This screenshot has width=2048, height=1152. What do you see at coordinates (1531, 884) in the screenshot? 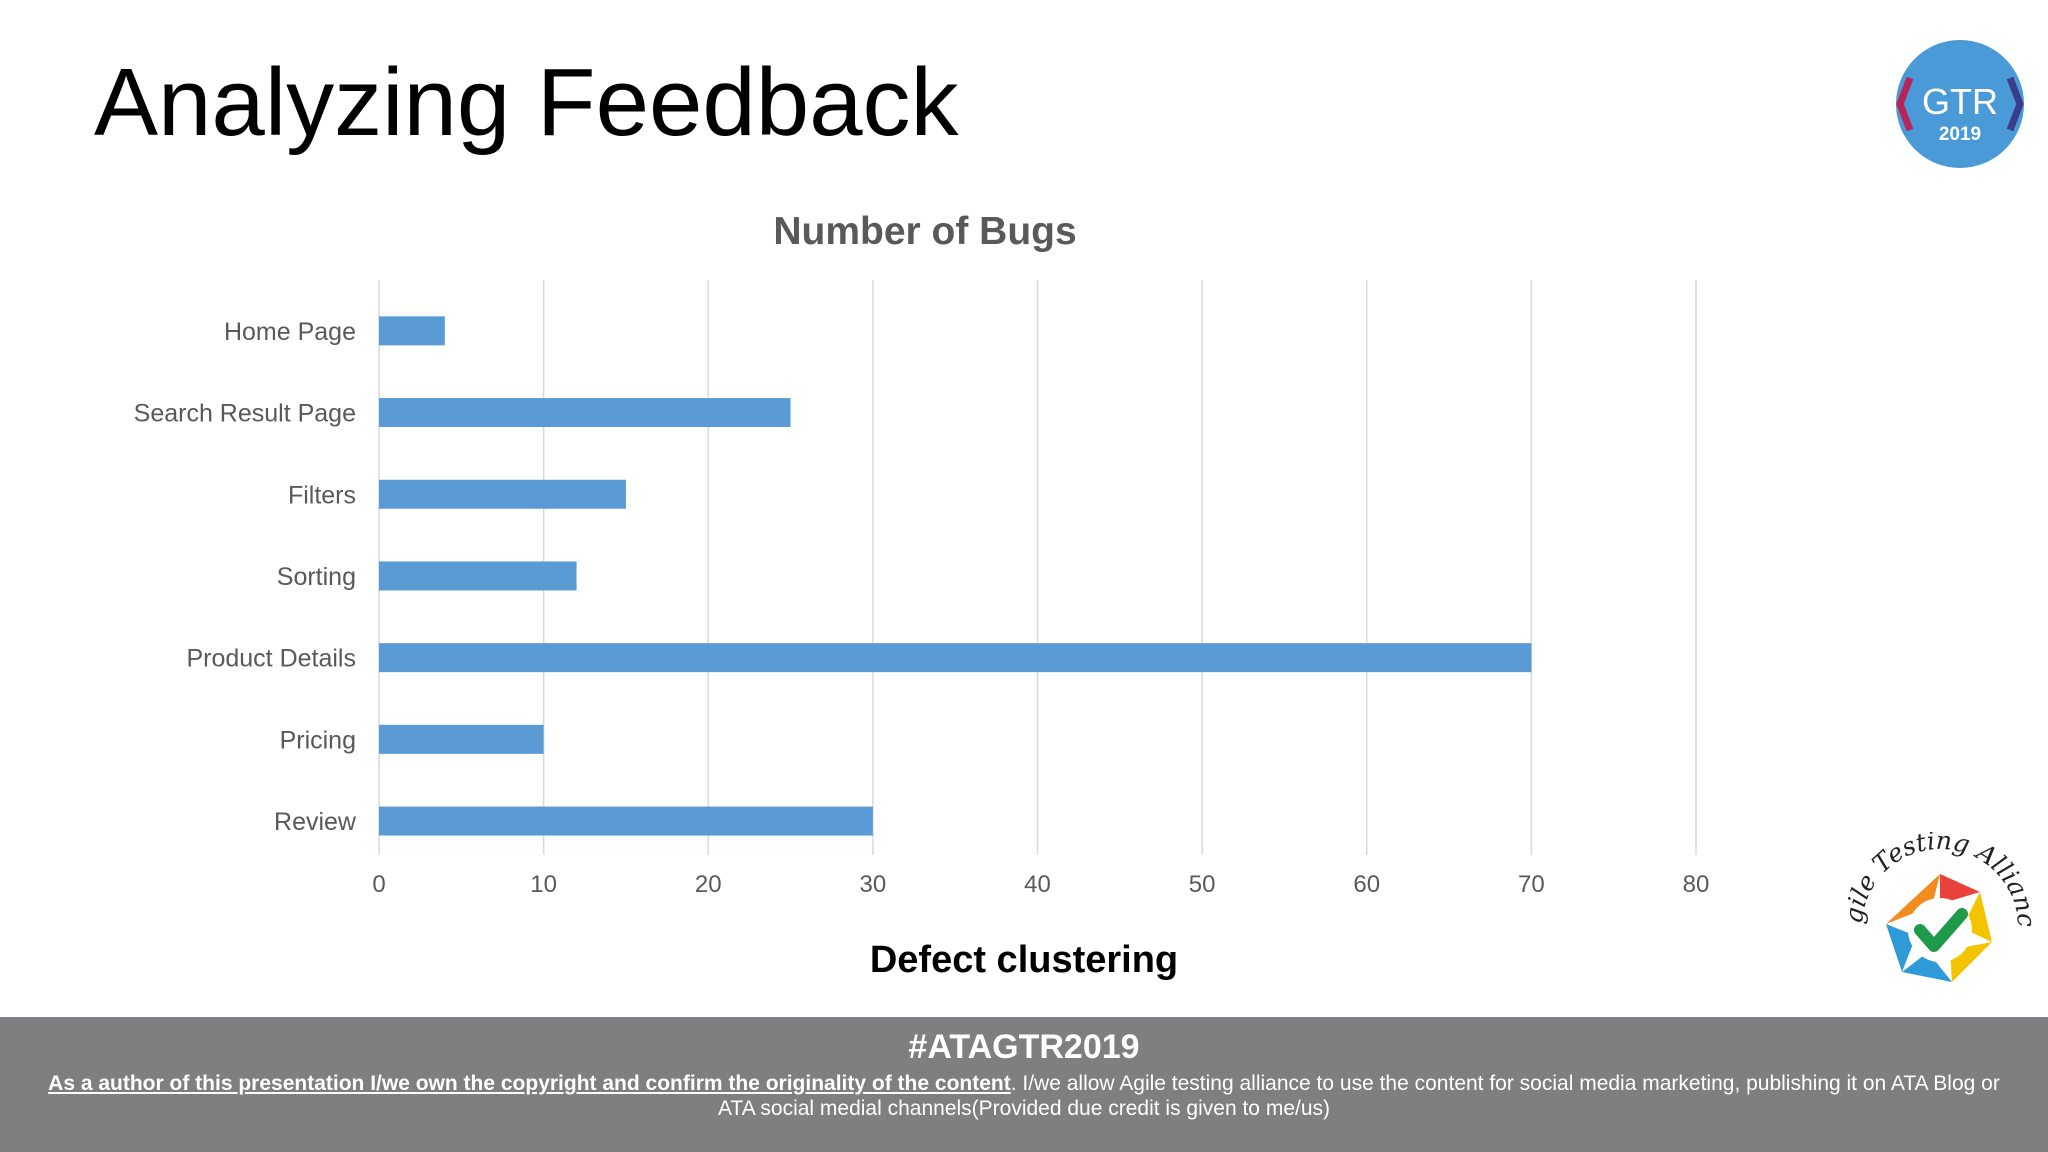
I see `x-tick-label: 70` at bounding box center [1531, 884].